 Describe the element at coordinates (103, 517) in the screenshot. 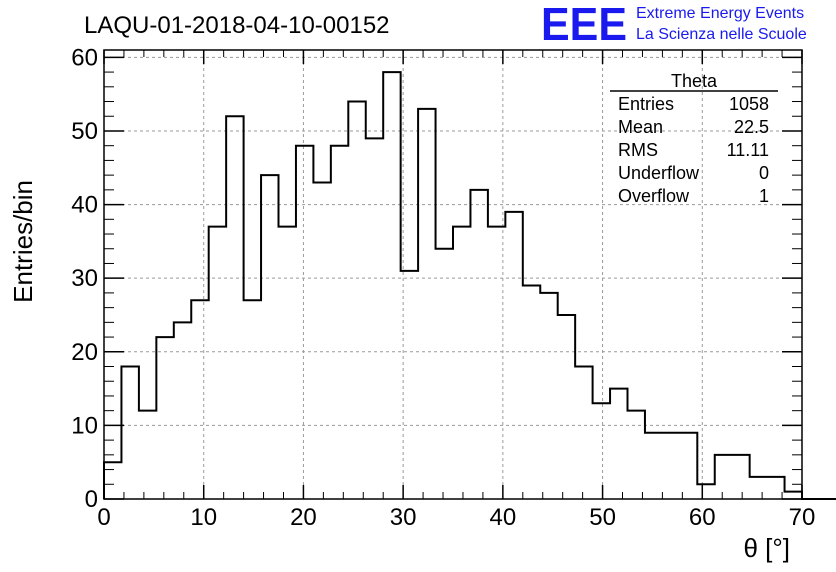

I see `x-tick-label: 0` at that location.